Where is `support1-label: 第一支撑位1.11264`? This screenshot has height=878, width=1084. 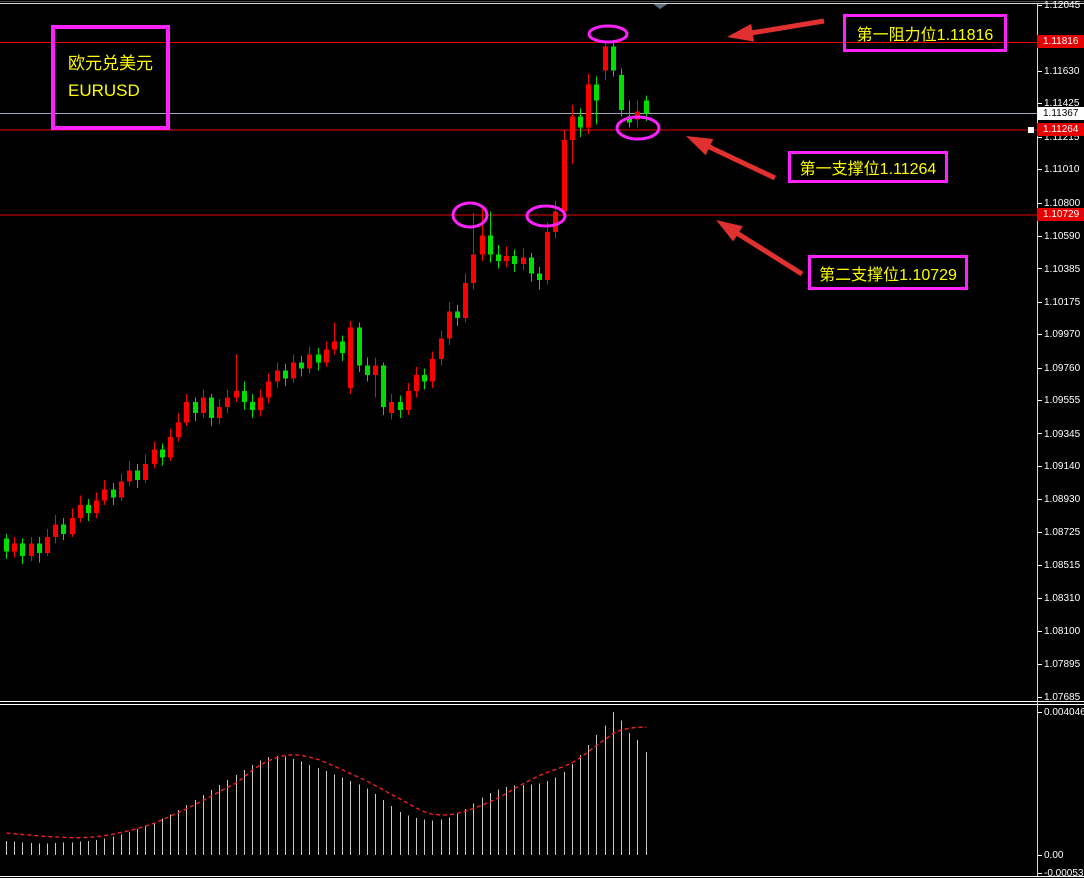
support1-label: 第一支撑位1.11264 is located at coordinates (868, 169).